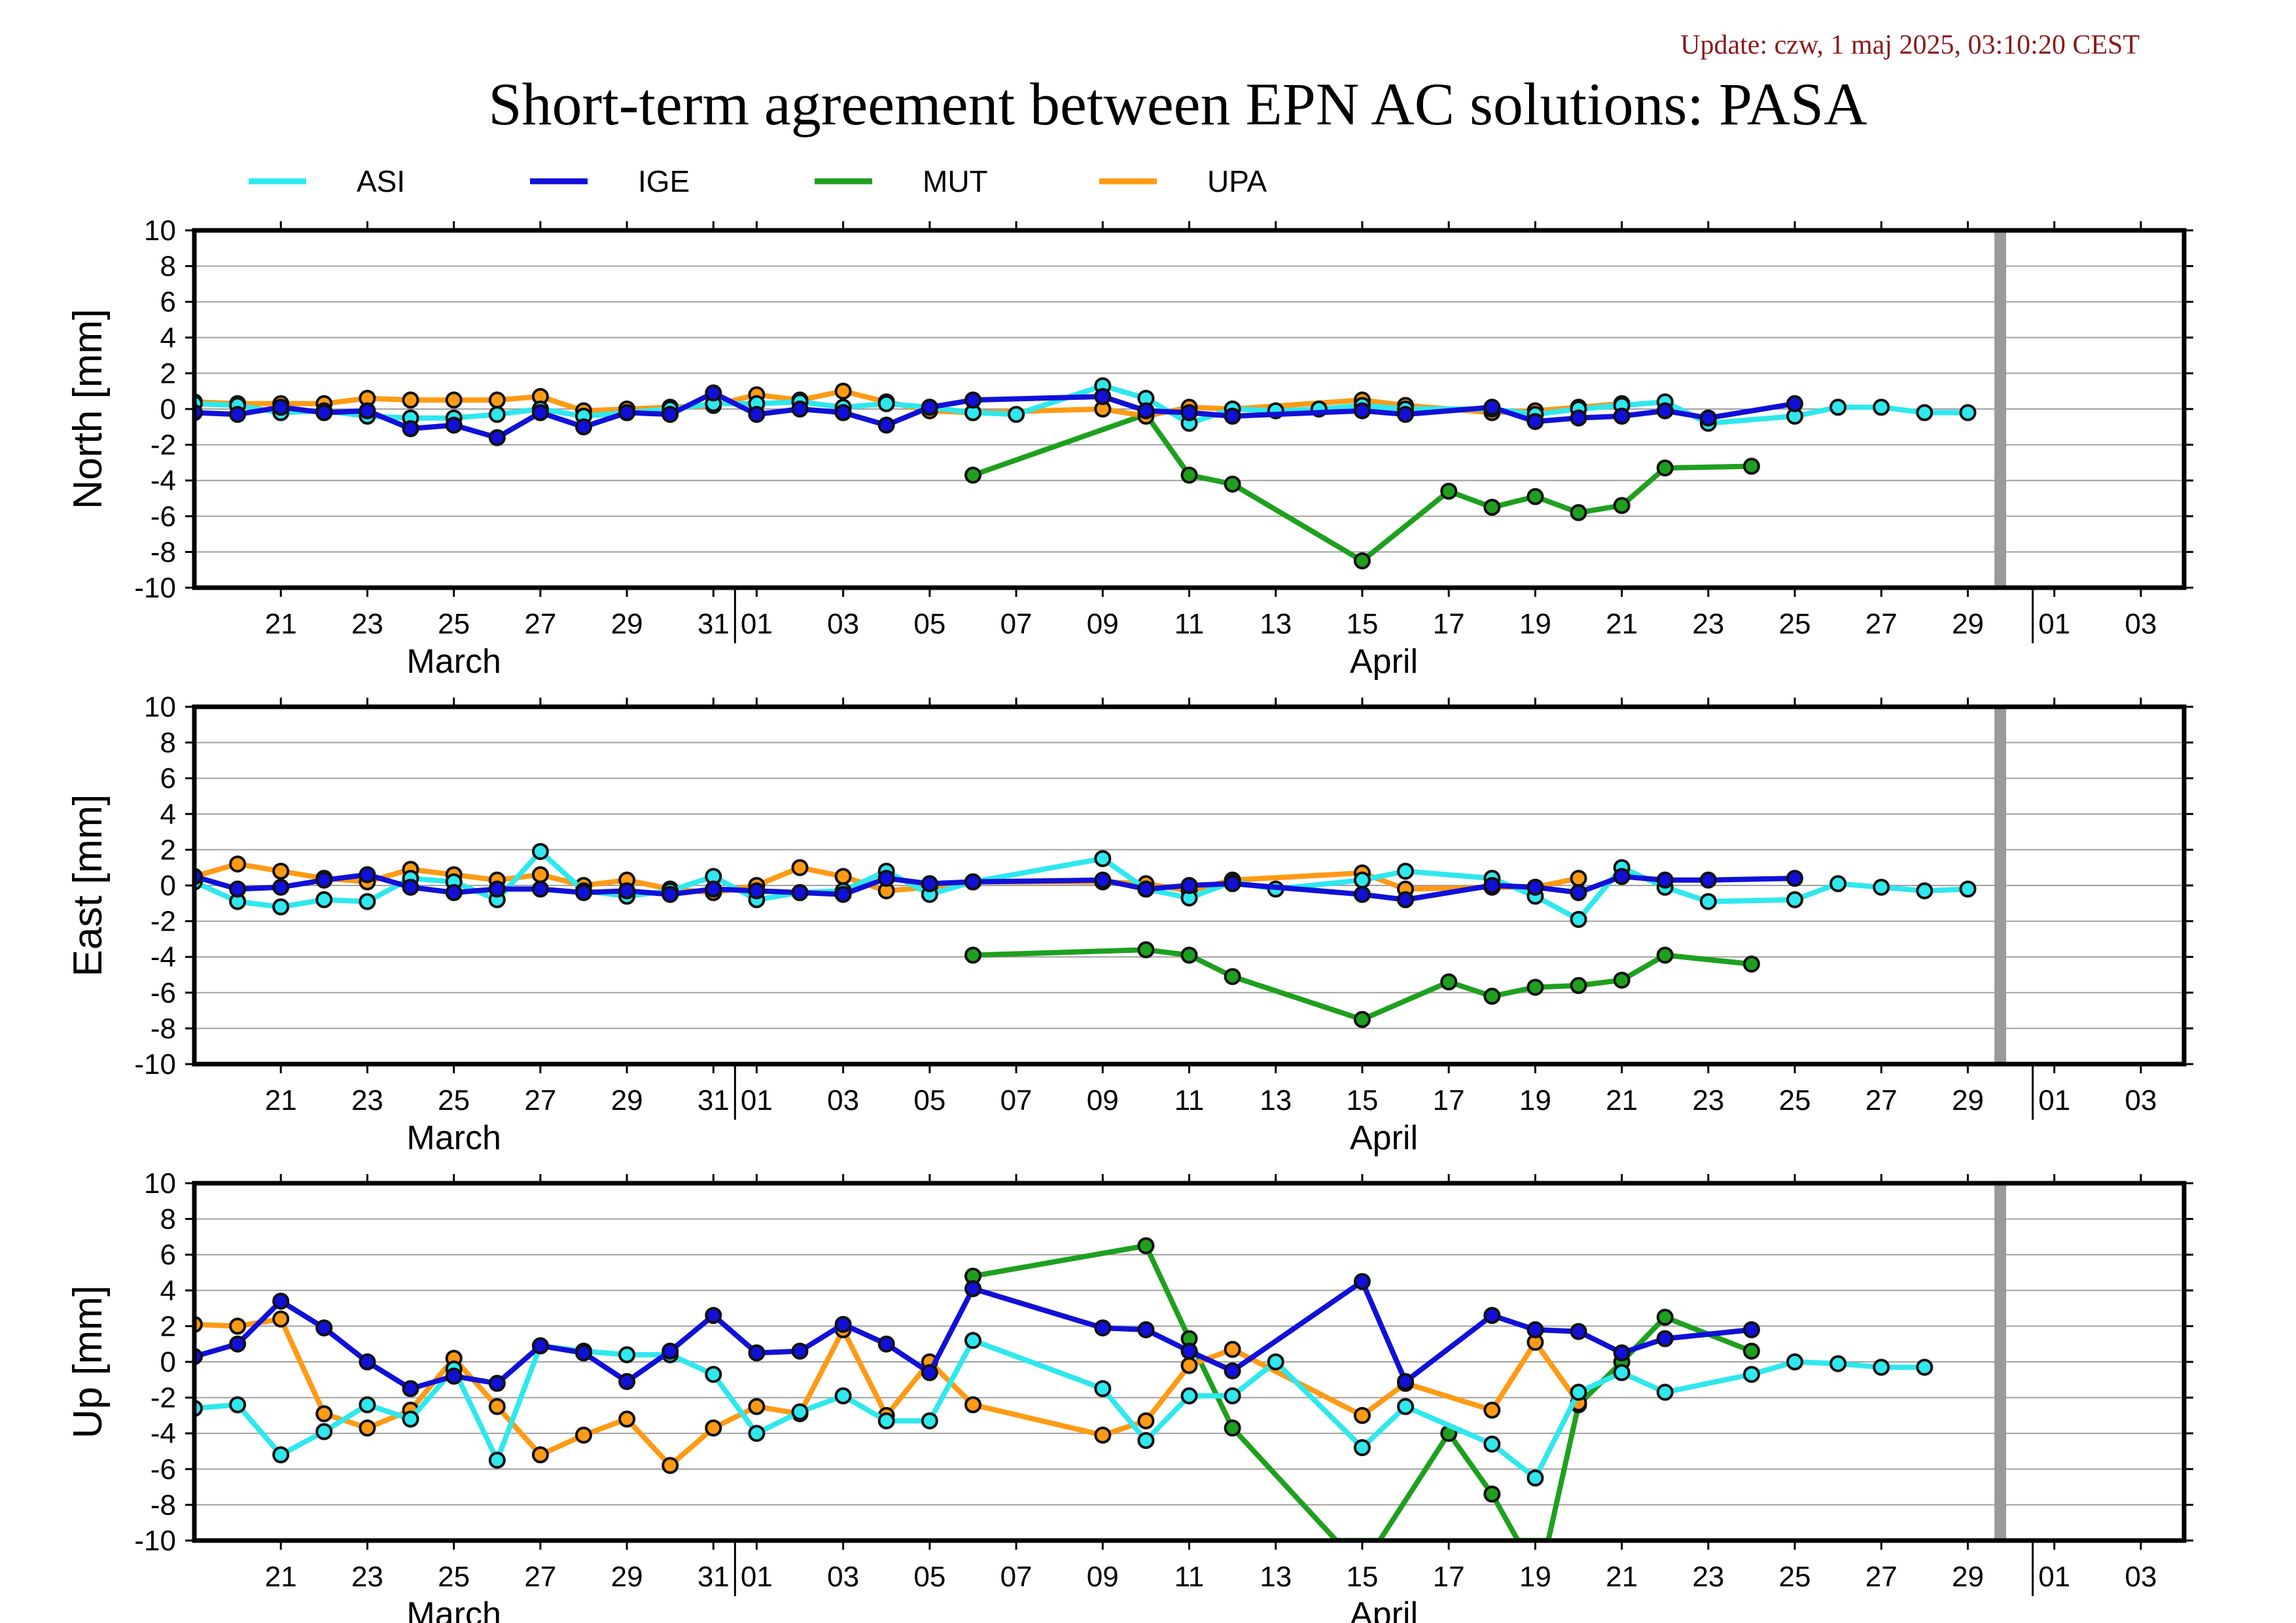 The height and width of the screenshot is (1623, 2296). Describe the element at coordinates (160, 1184) in the screenshot. I see `y-tick-label: 10` at that location.